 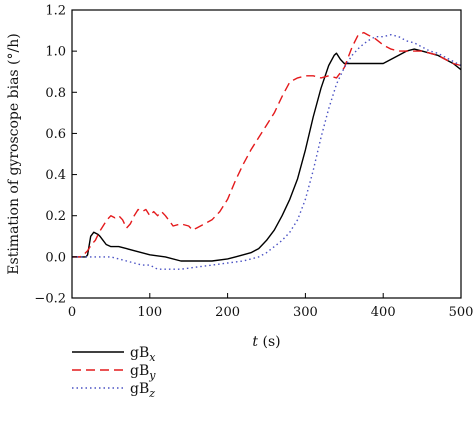 What do you see at coordinates (72, 312) in the screenshot?
I see `x-tick-label: 0` at bounding box center [72, 312].